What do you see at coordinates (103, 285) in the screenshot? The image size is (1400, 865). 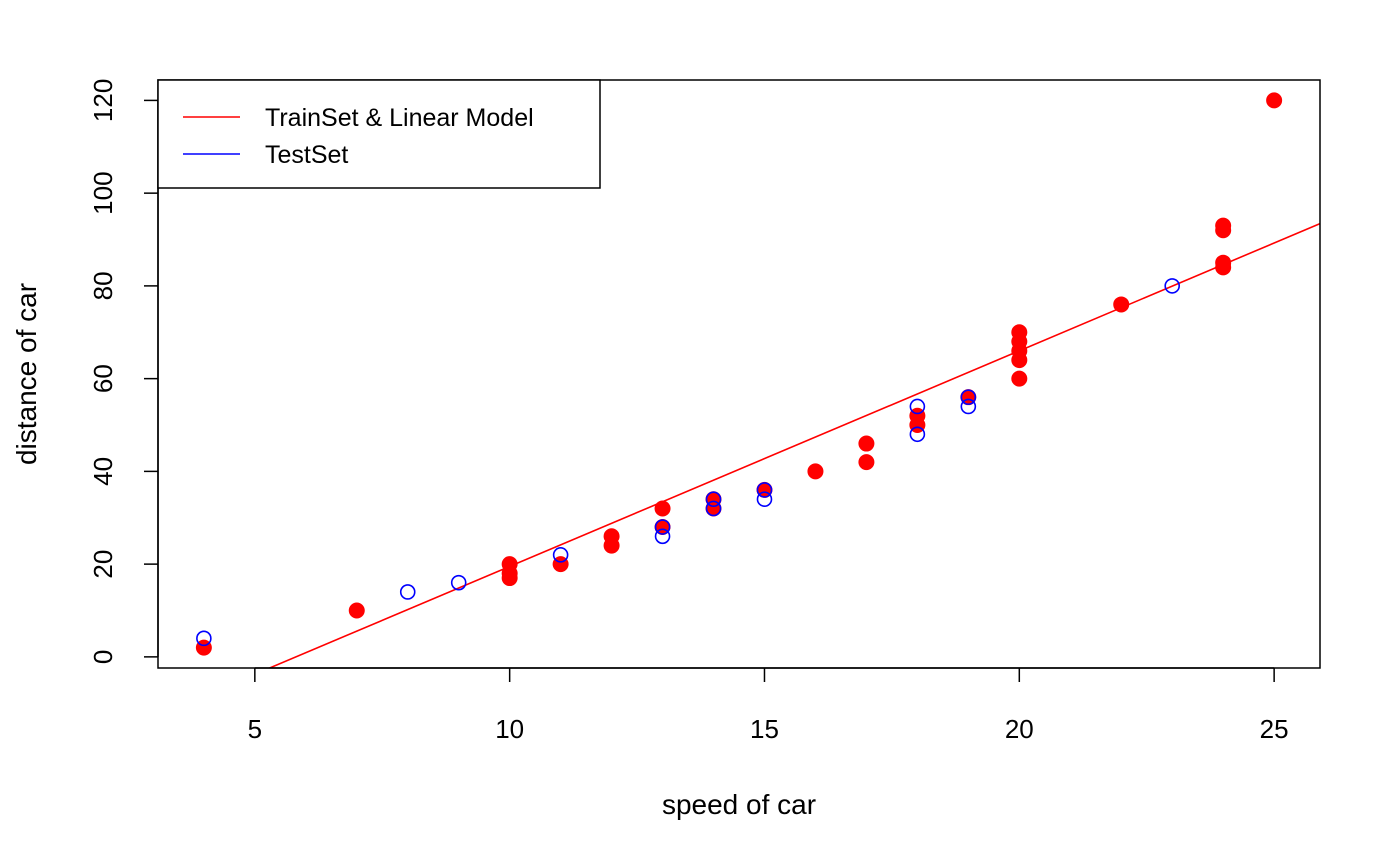 I see `y-tick-label: 80` at bounding box center [103, 285].